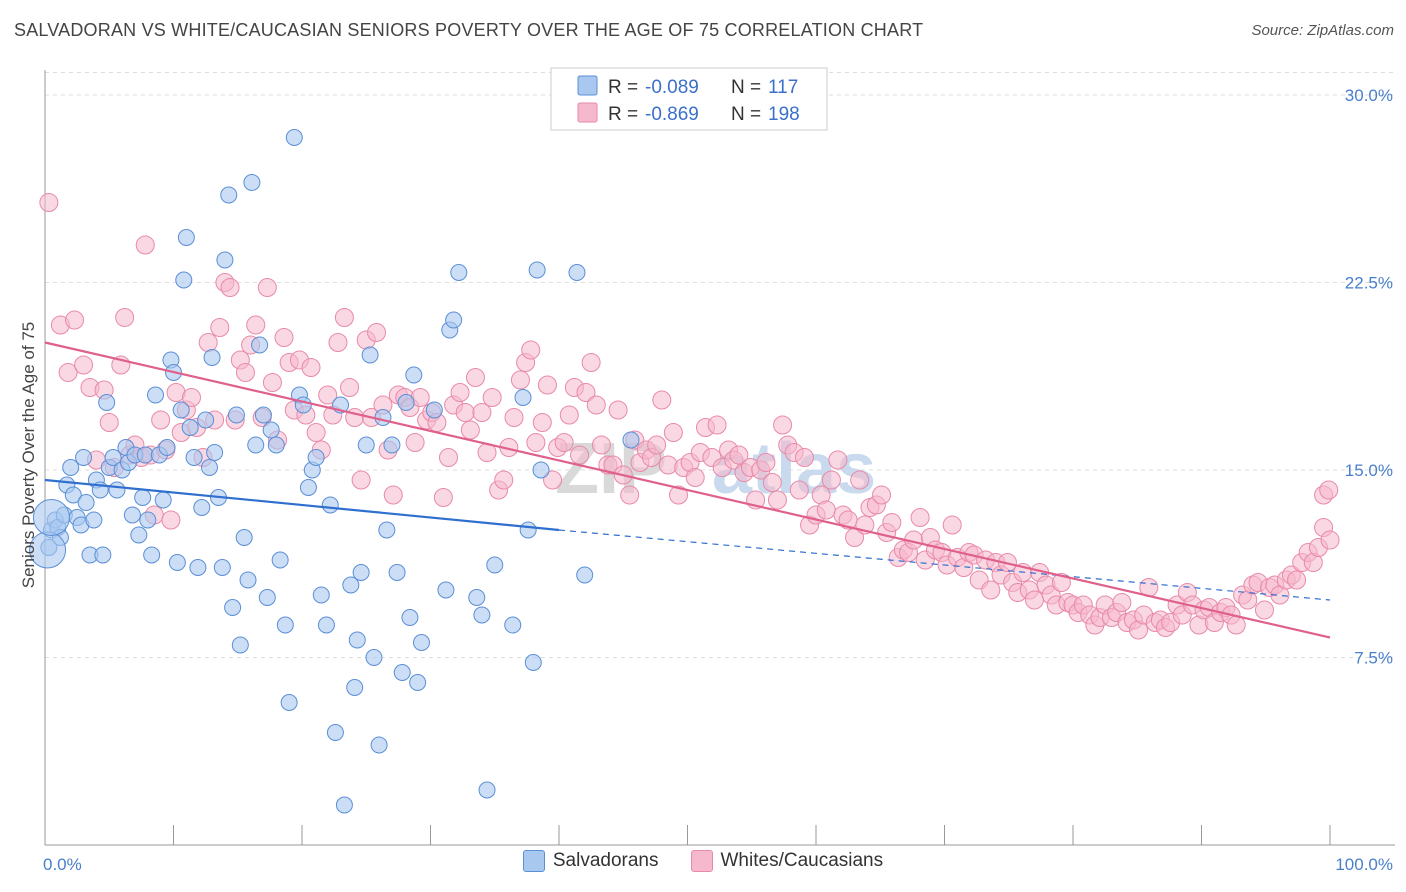  What do you see at coordinates (1369, 470) in the screenshot?
I see `y-tick-label-1: 15.0%` at bounding box center [1369, 470].